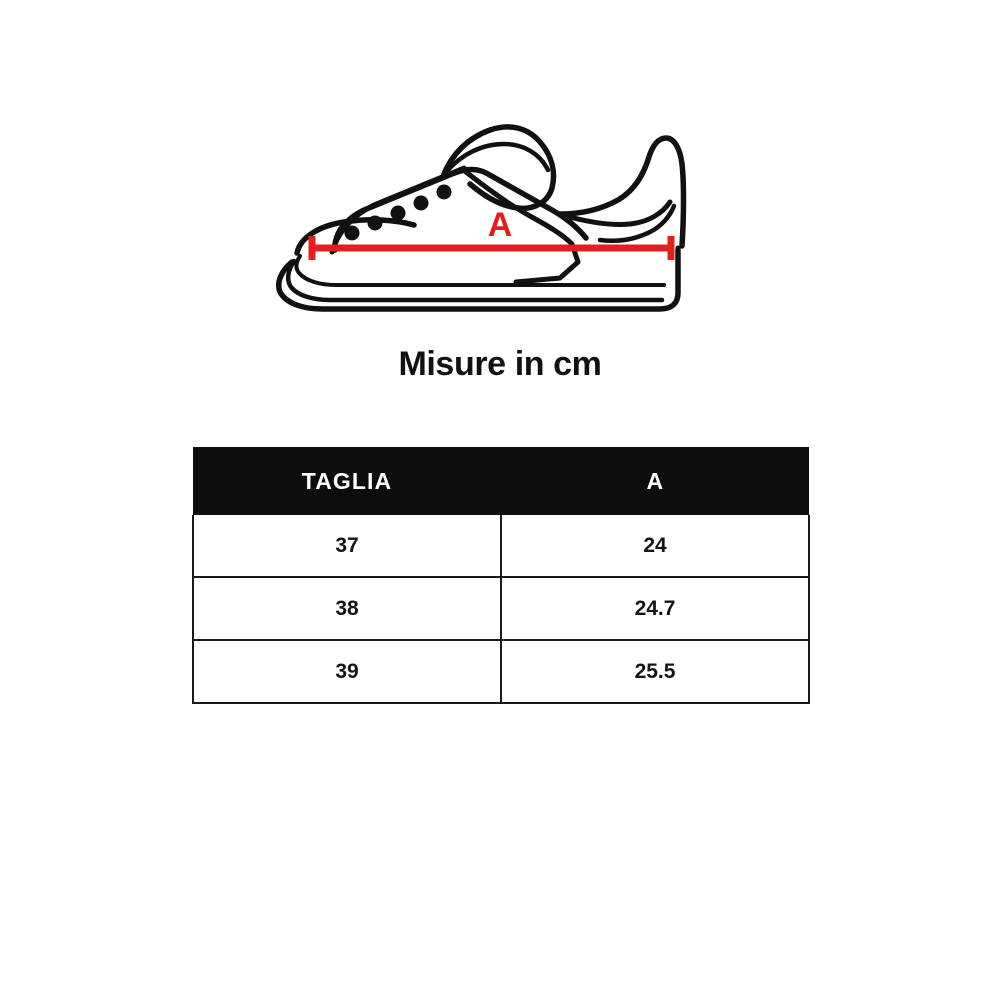 The width and height of the screenshot is (1000, 1000). I want to click on vamp-outline, so click(460, 209).